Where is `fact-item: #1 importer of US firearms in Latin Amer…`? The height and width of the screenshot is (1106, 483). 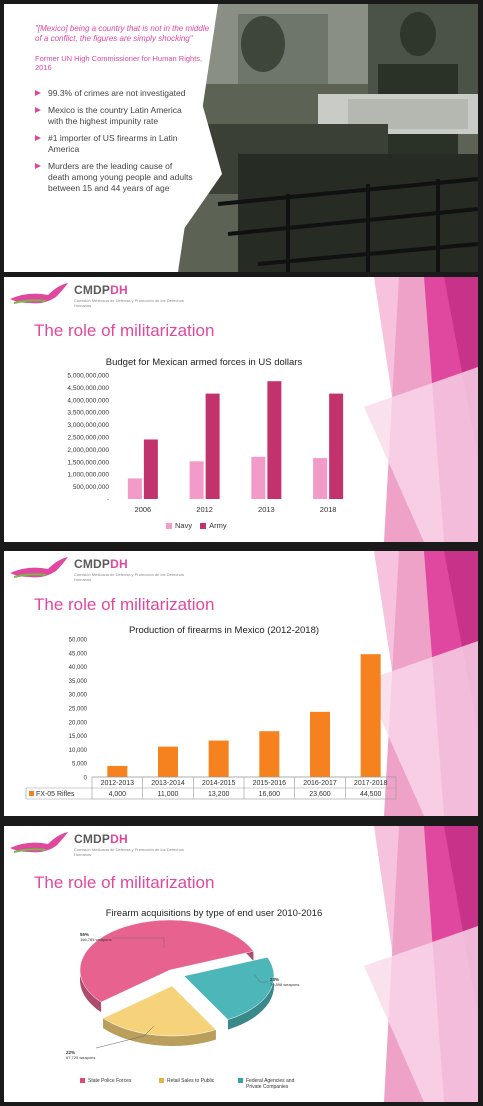 fact-item: #1 importer of US firearms in Latin Amer… is located at coordinates (115, 144).